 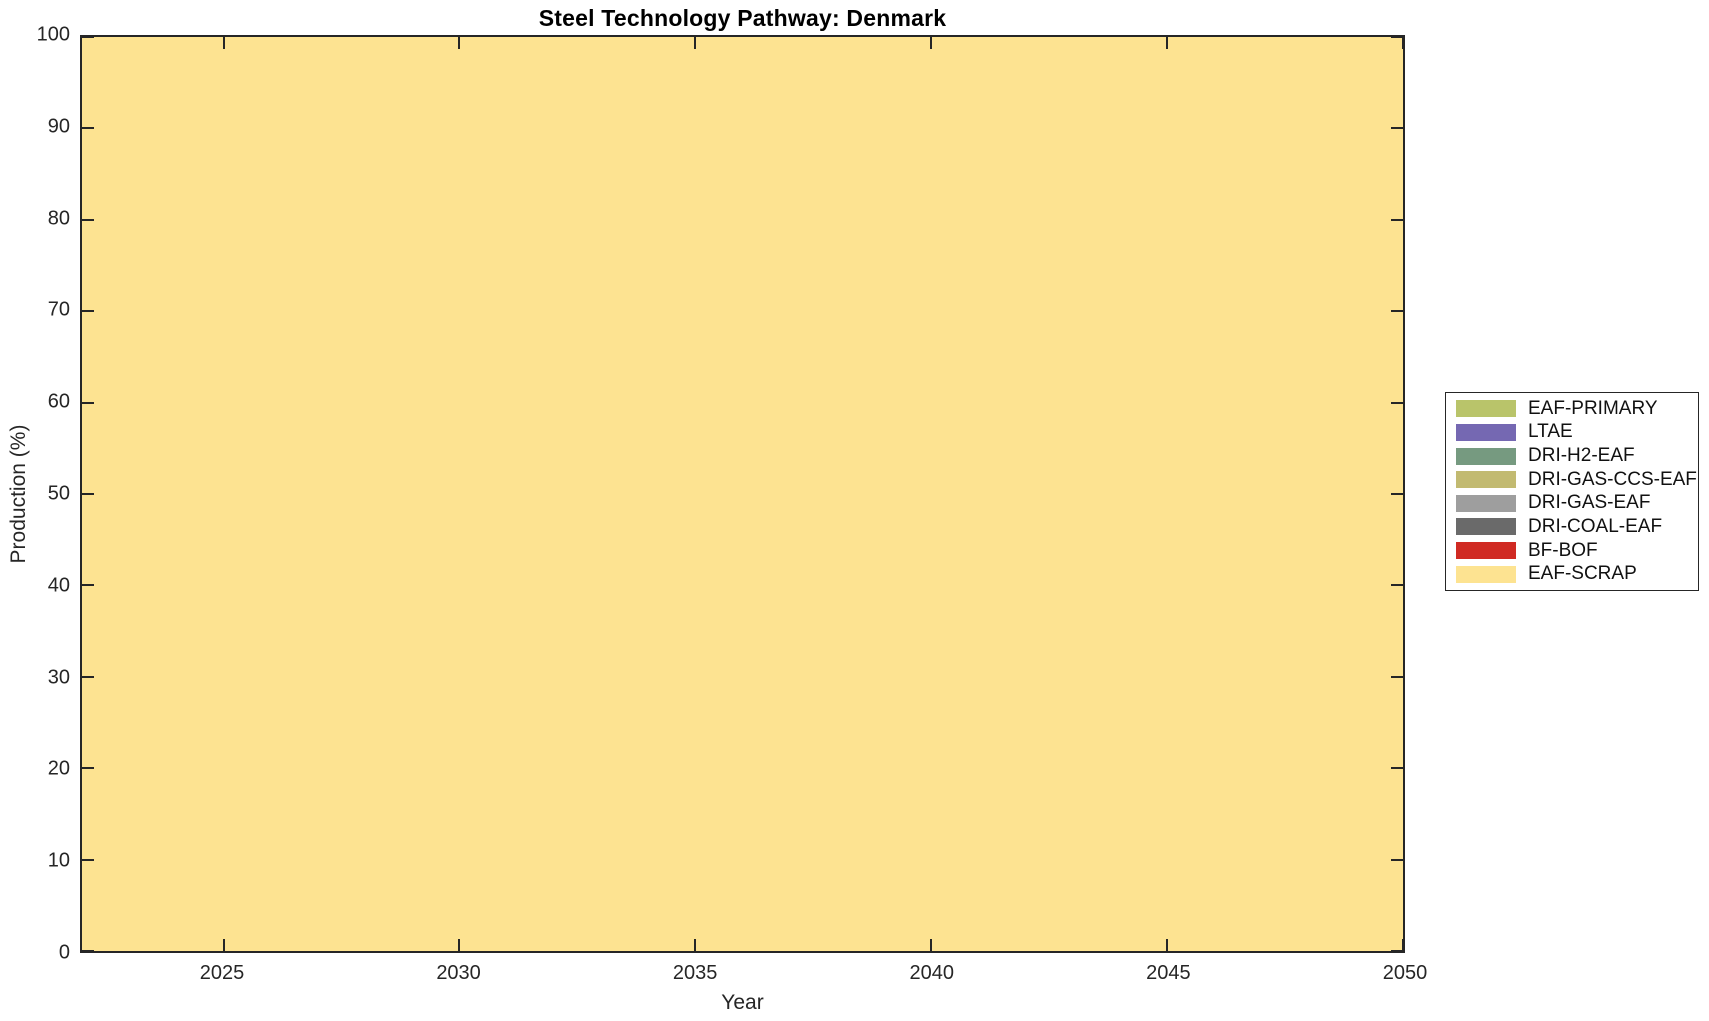 What do you see at coordinates (458, 973) in the screenshot?
I see `x-tick-label: 2030` at bounding box center [458, 973].